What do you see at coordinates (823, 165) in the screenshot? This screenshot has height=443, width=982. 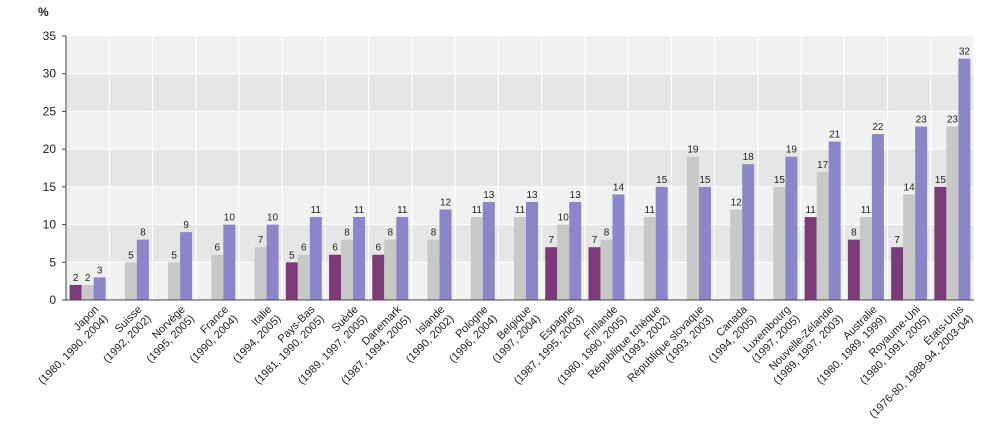 I see `data-label: 17` at bounding box center [823, 165].